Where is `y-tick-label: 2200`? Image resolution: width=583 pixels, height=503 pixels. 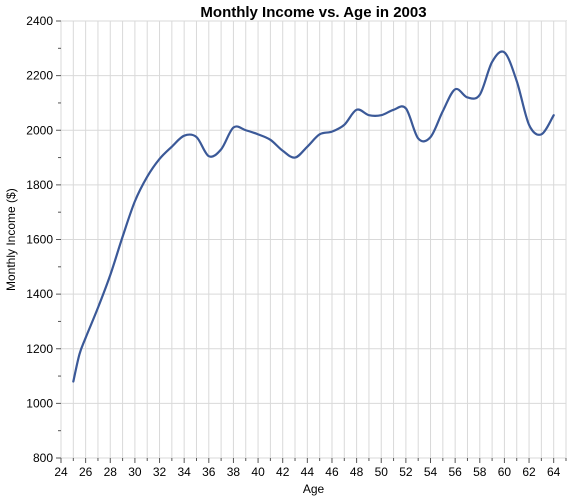
y-tick-label: 2200 is located at coordinates (39, 76).